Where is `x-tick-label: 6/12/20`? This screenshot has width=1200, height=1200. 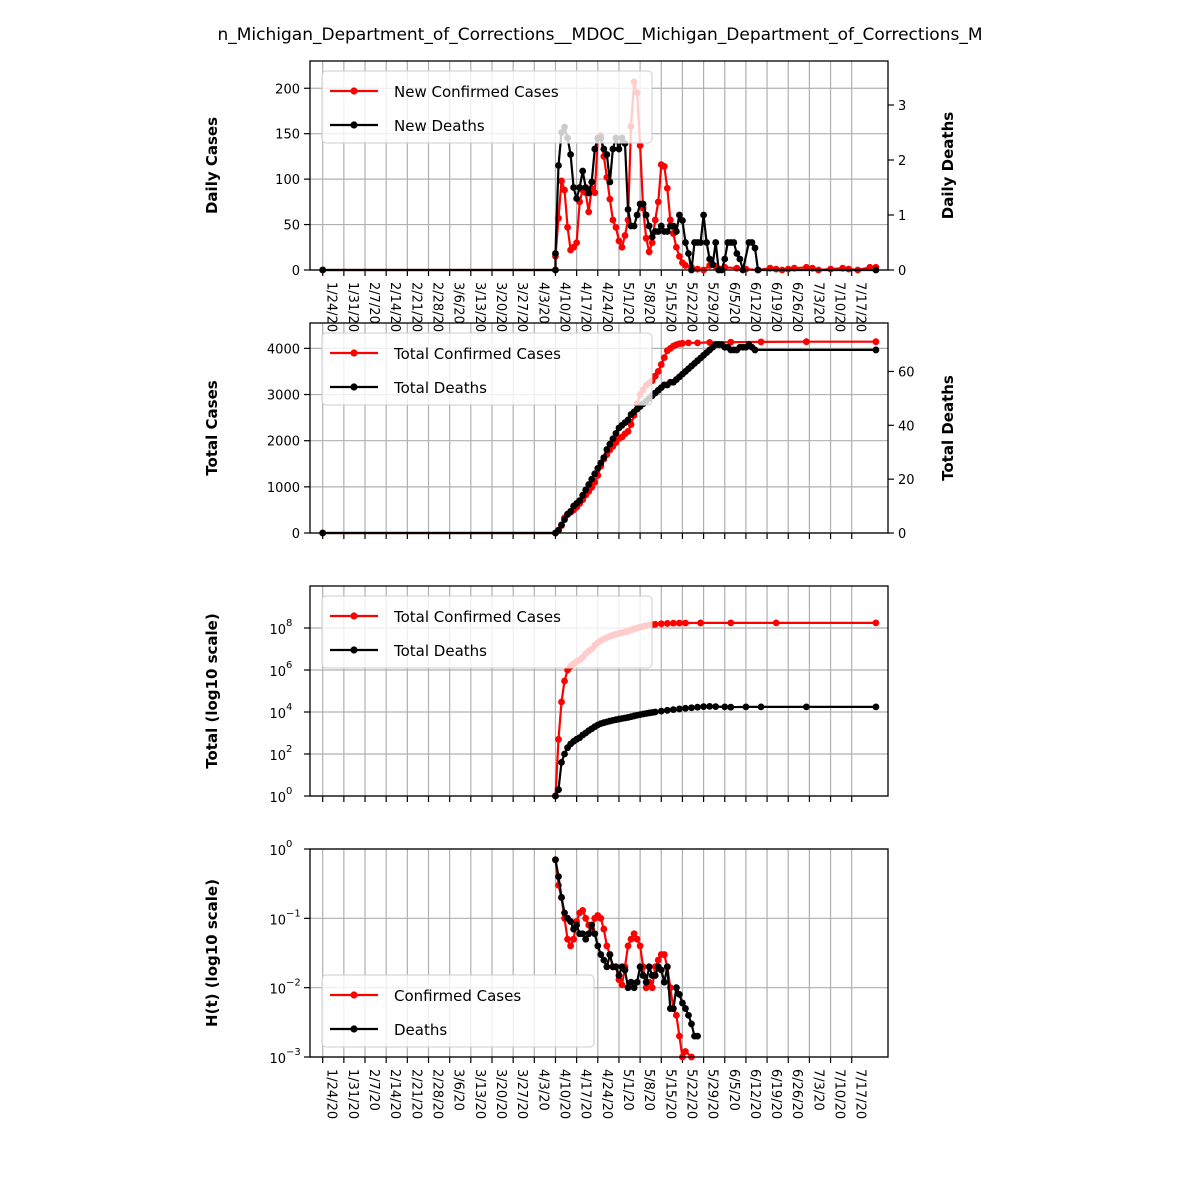 x-tick-label: 6/12/20 is located at coordinates (754, 1094).